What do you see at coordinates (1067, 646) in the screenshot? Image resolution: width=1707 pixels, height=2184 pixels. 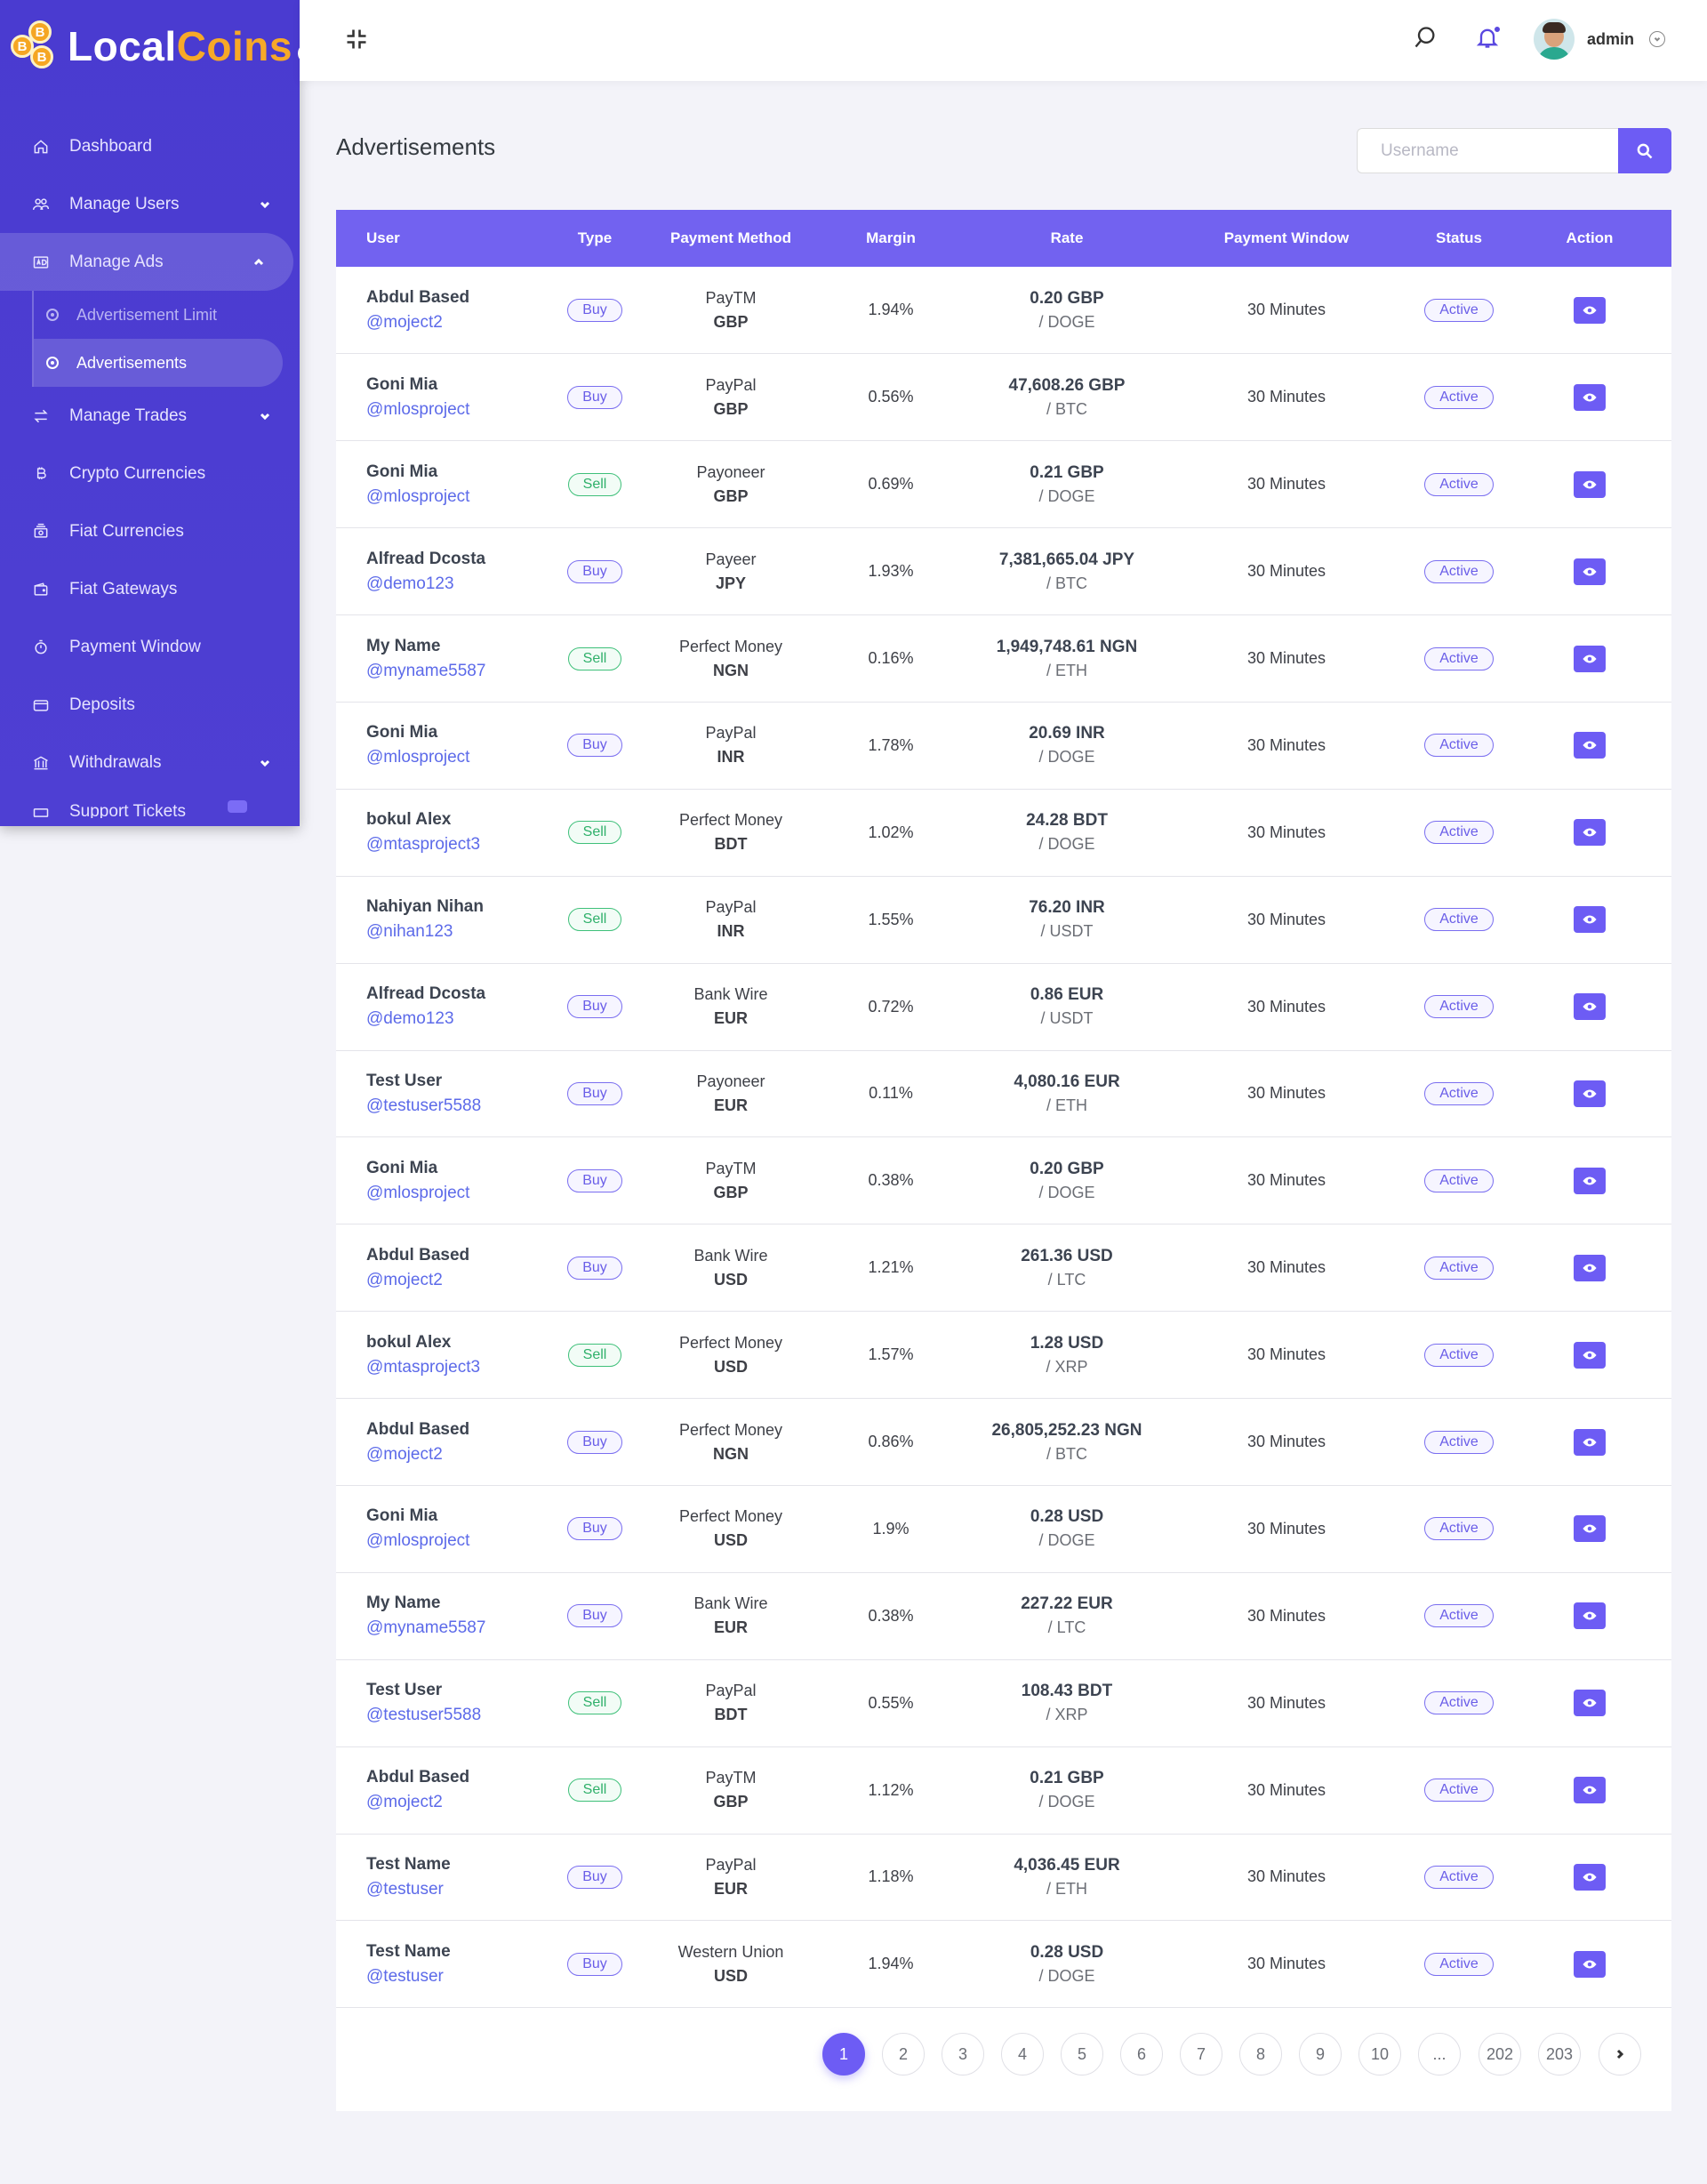 I see `rate-value: 1,949,748.61 NGN` at bounding box center [1067, 646].